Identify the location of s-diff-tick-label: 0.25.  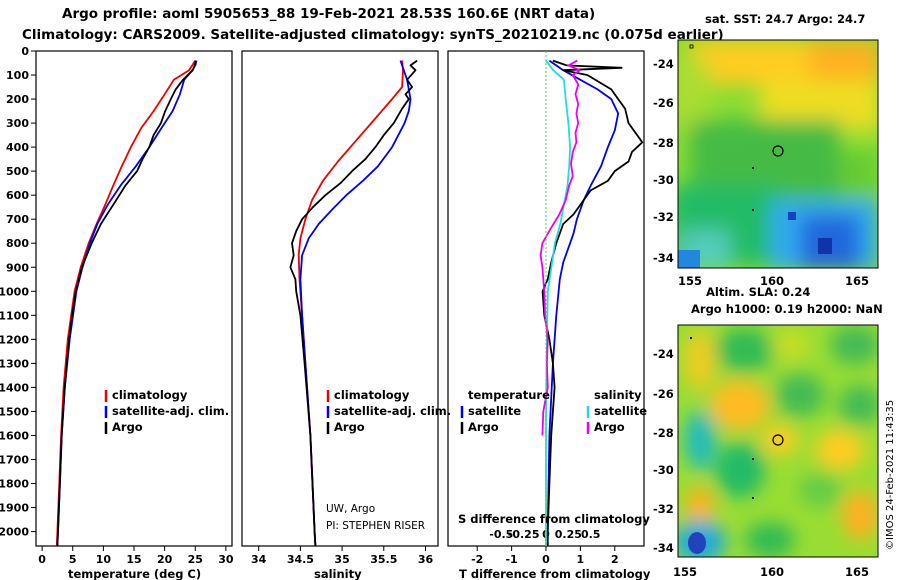
(568, 534).